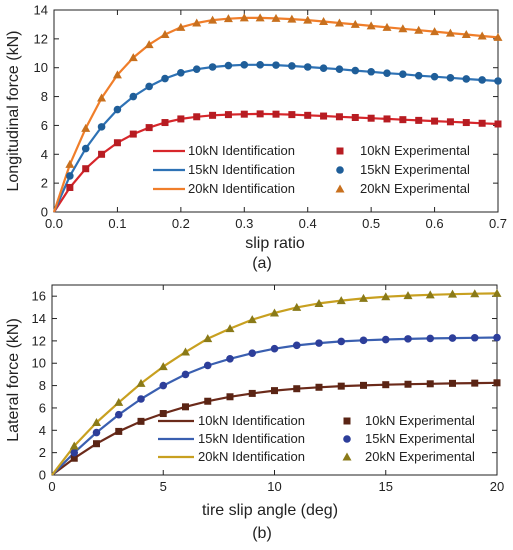 Image resolution: width=513 pixels, height=550 pixels. What do you see at coordinates (371, 223) in the screenshot?
I see `x-tick-label: 0.5` at bounding box center [371, 223].